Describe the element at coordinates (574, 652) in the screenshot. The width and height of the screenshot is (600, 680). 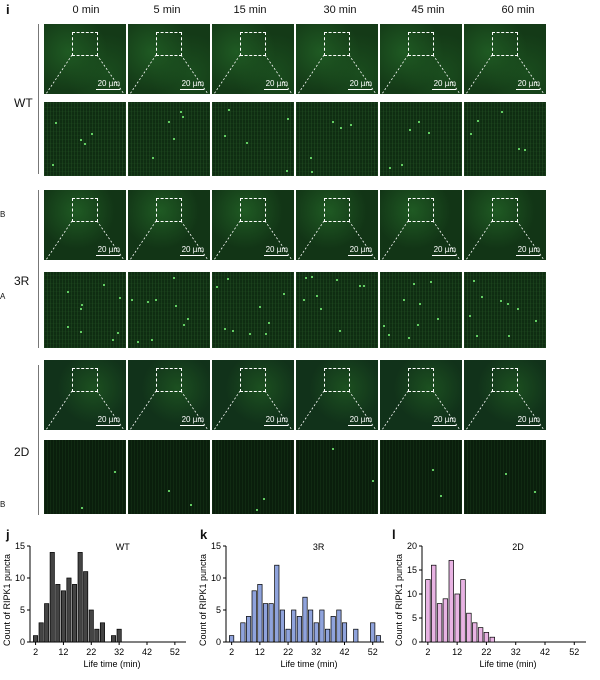
I see `x-tick-label: 52` at that location.